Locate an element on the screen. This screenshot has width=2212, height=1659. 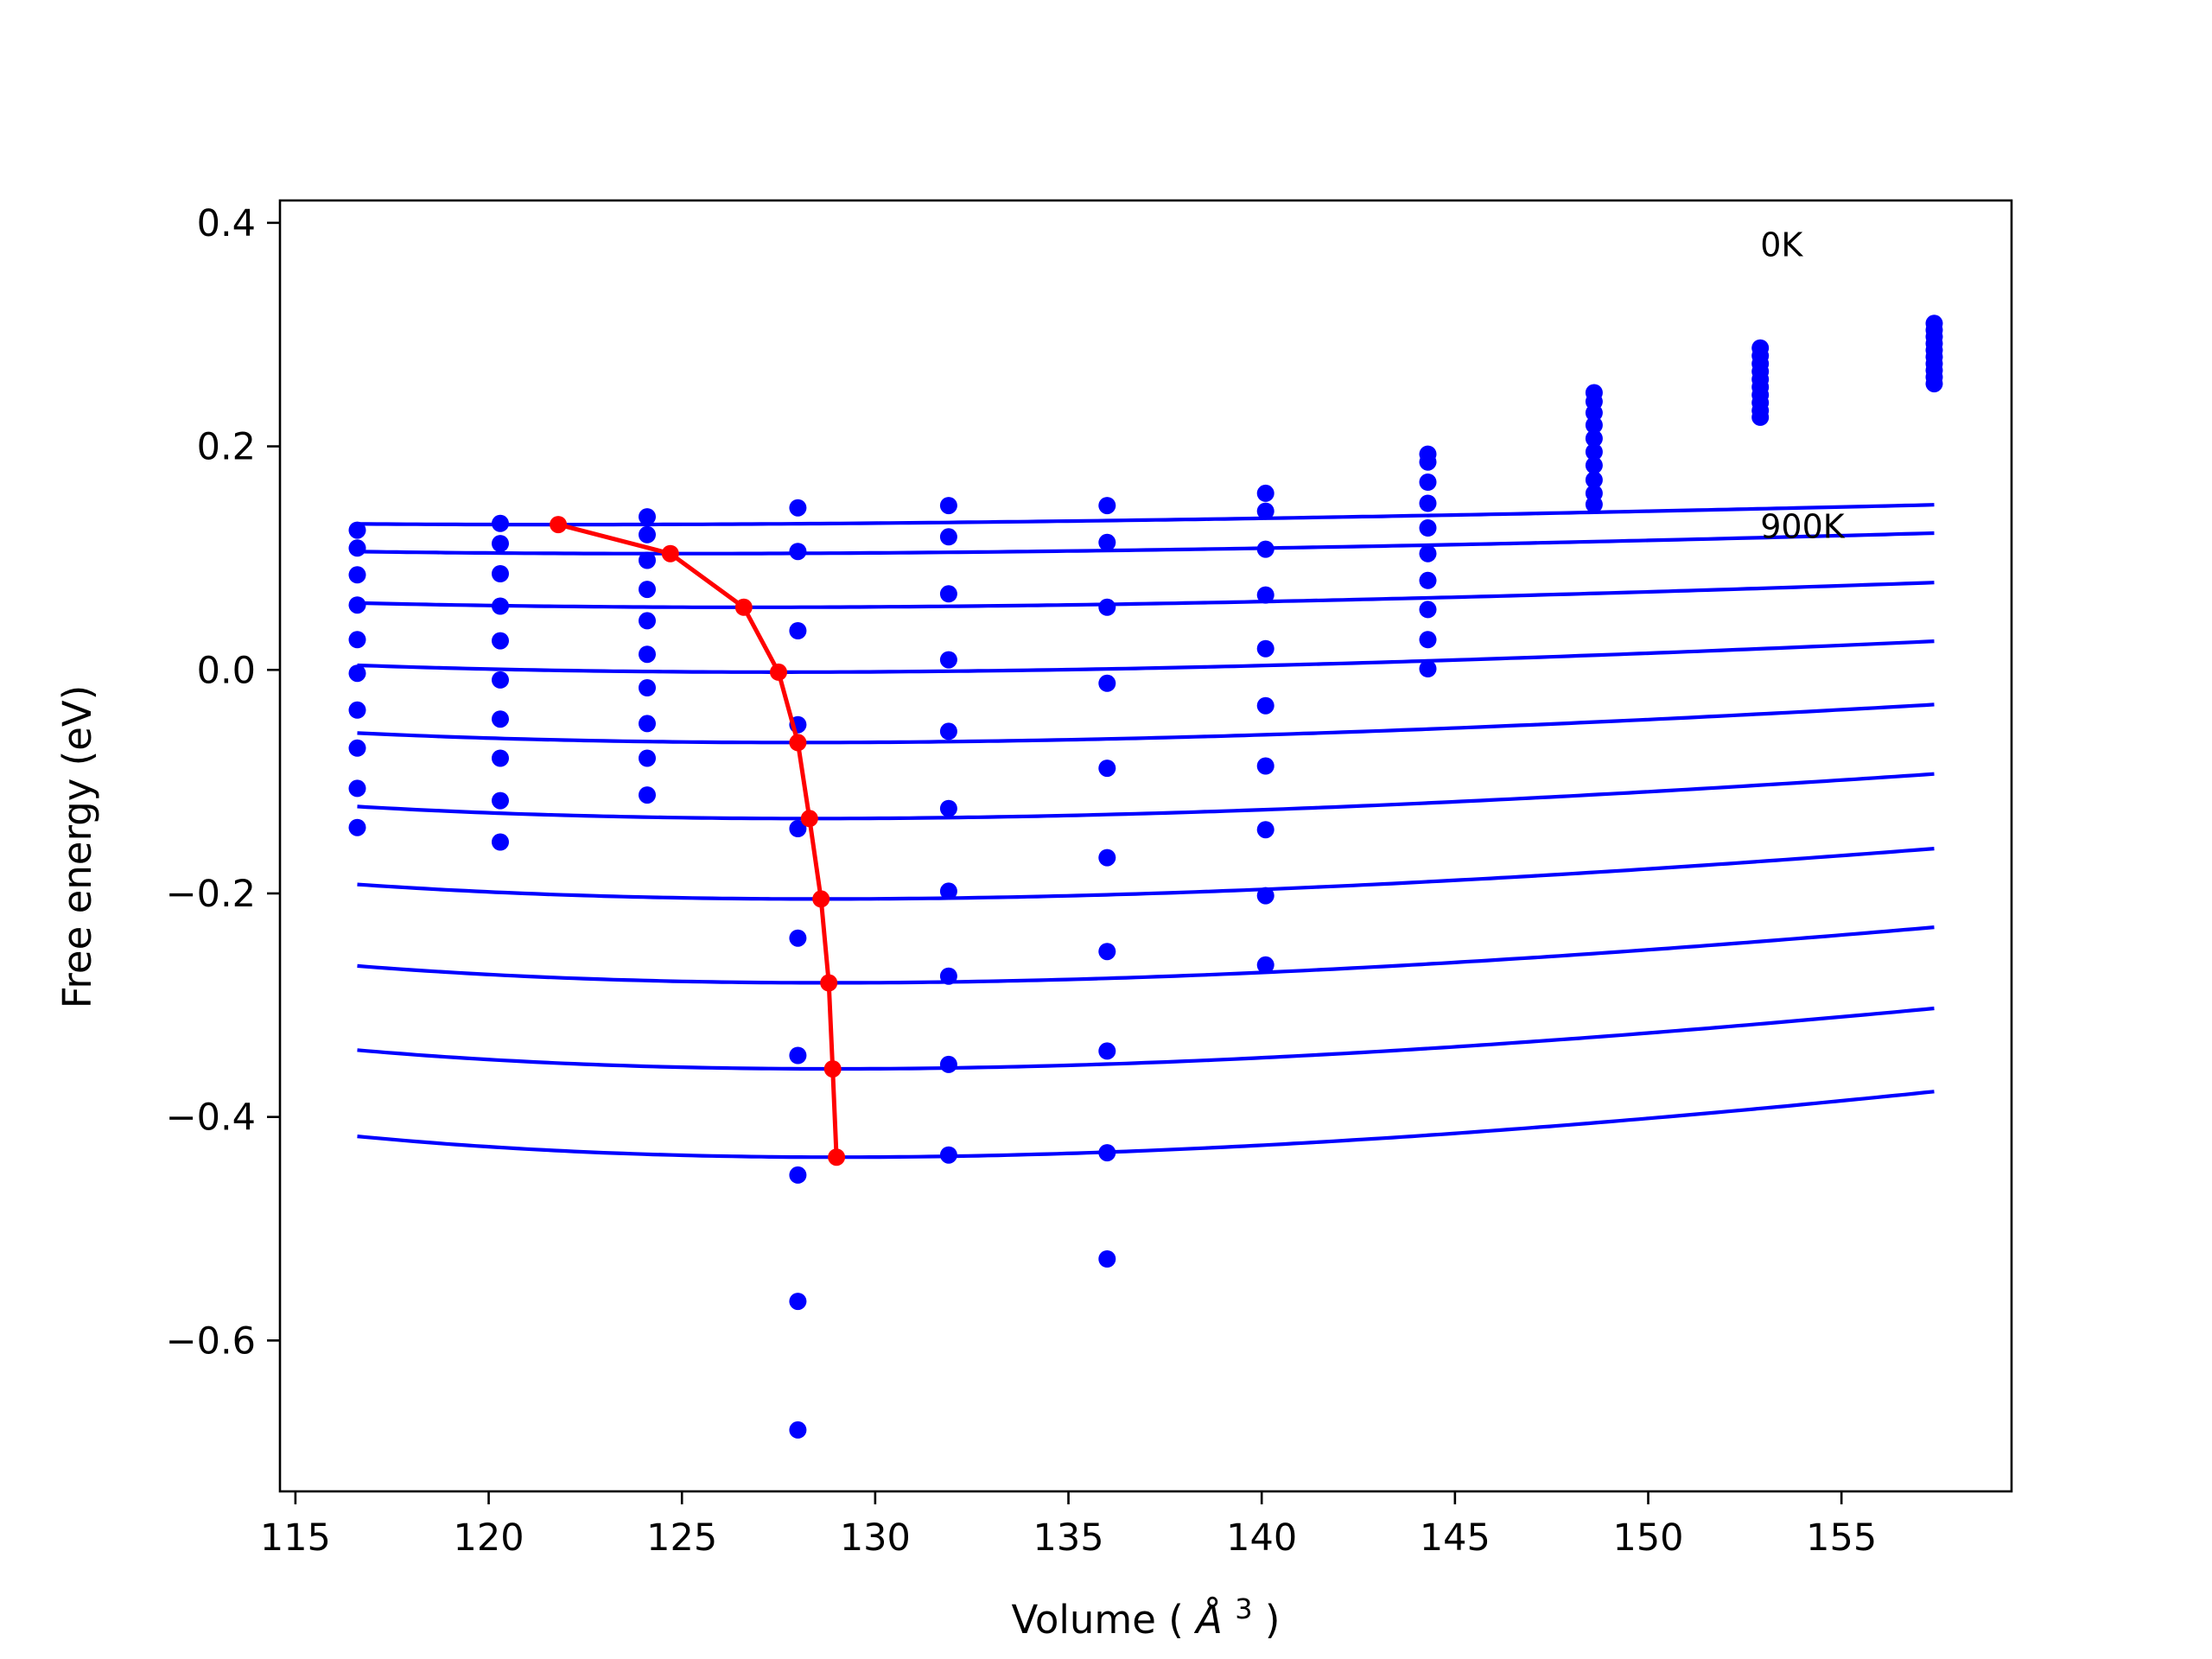
y-tick-label: 0.2 is located at coordinates (226, 448).